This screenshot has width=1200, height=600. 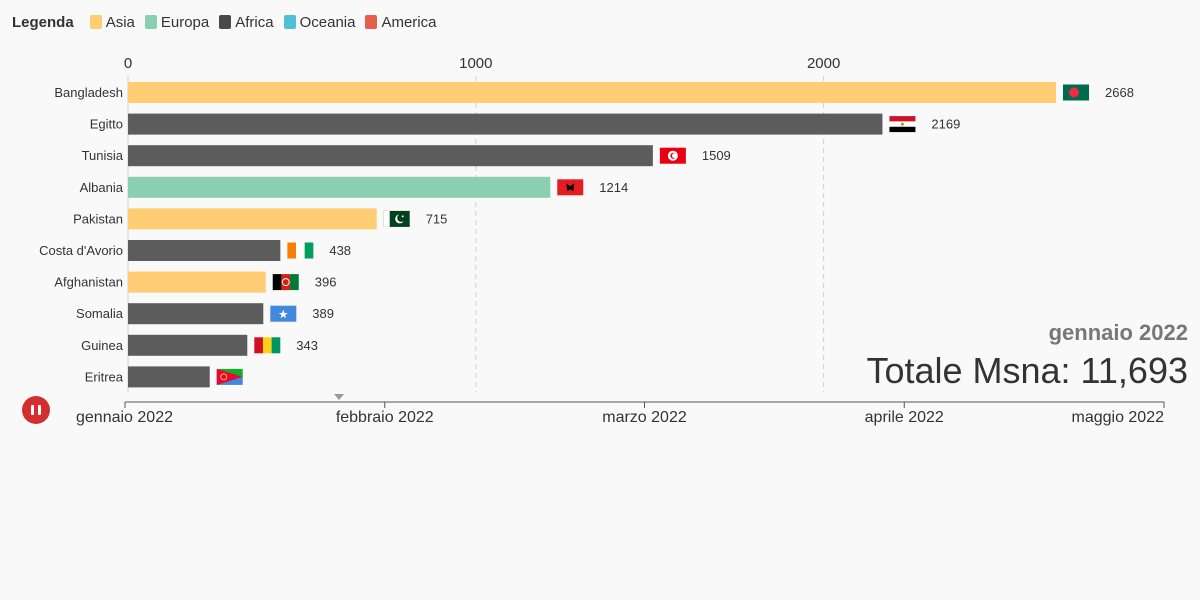 I want to click on eritrea-flag-icon, so click(x=229, y=376).